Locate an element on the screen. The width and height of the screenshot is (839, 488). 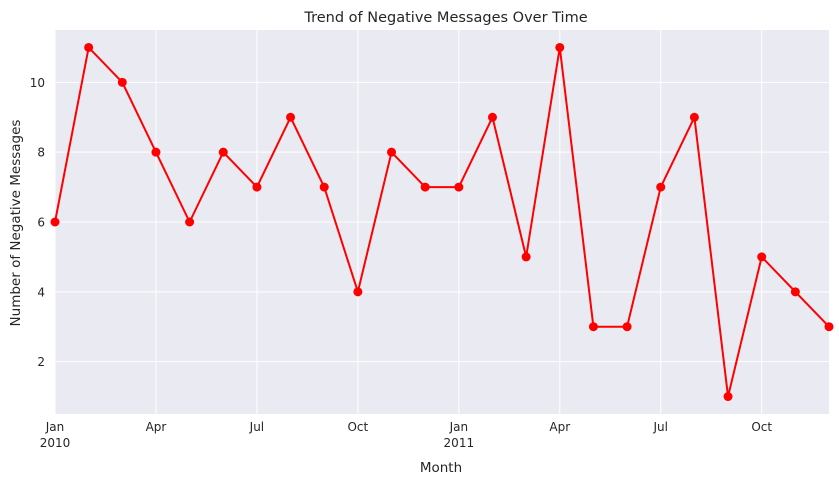
y-tick-label: 8 is located at coordinates (41, 153).